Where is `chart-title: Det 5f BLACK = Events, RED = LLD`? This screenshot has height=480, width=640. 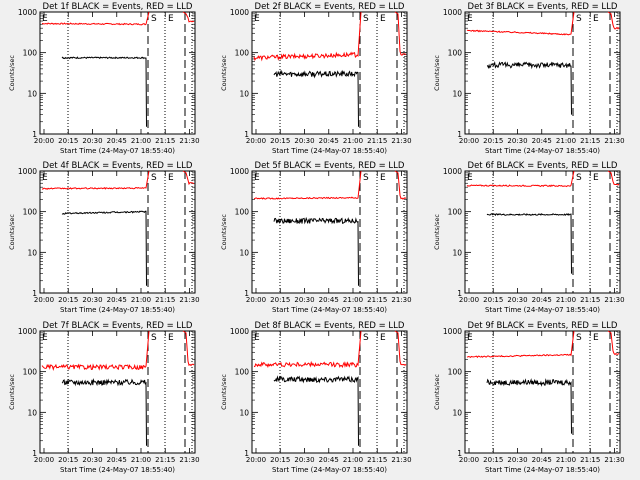 chart-title: Det 5f BLACK = Events, RED = LLD is located at coordinates (330, 166).